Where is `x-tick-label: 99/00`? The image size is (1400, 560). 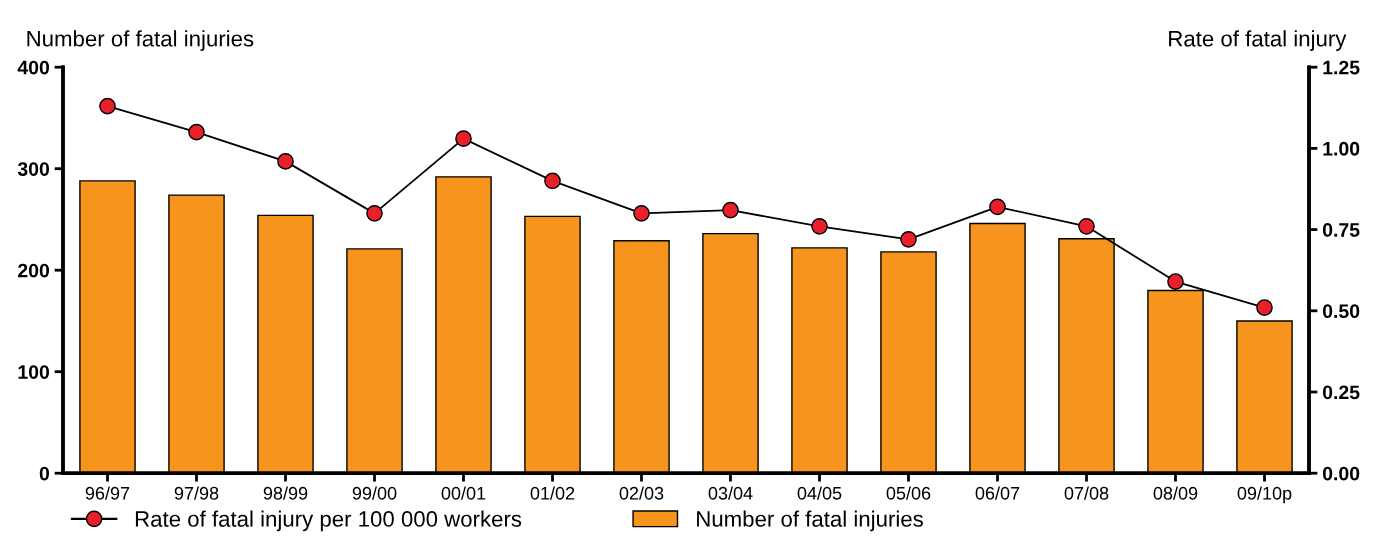
x-tick-label: 99/00 is located at coordinates (374, 493).